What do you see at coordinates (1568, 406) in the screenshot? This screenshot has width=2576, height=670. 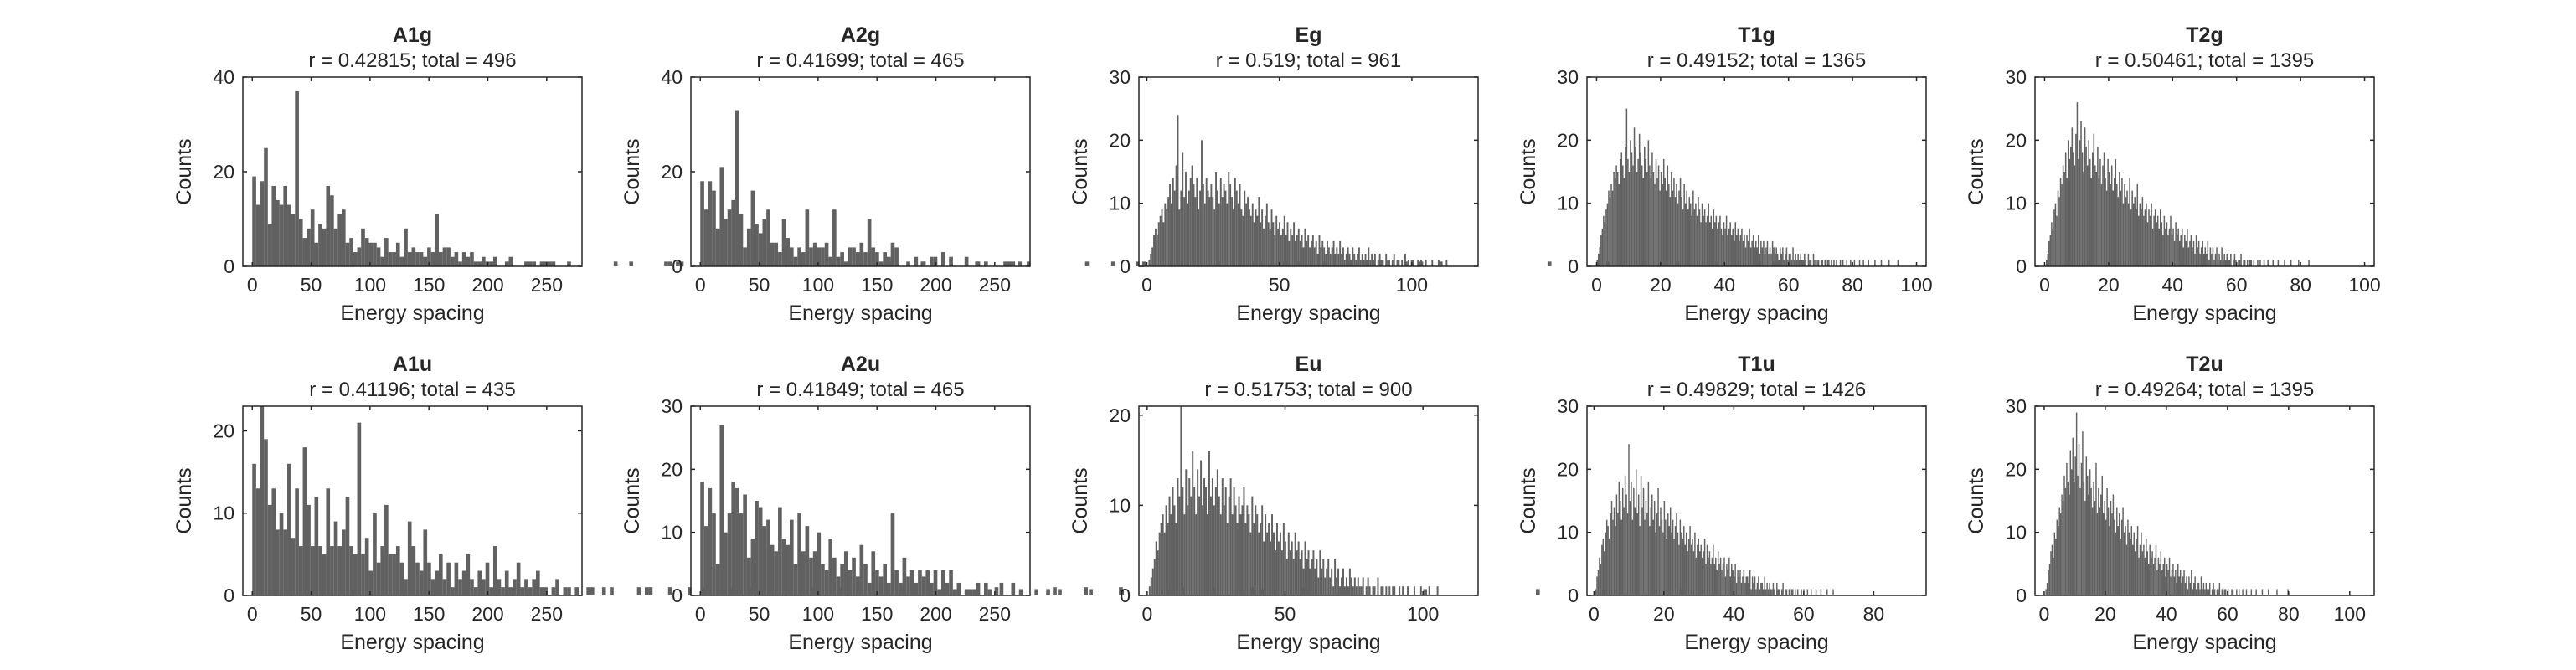 I see `y-tick-label: 30` at bounding box center [1568, 406].